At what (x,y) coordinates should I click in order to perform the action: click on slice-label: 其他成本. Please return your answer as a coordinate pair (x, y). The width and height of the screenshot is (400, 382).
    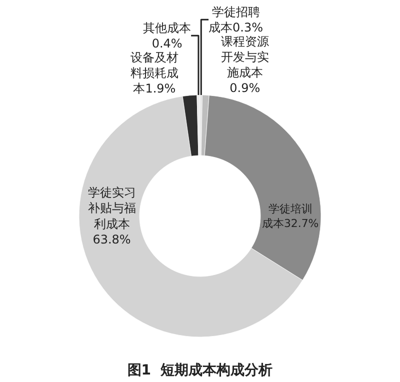
    Looking at the image, I should click on (167, 27).